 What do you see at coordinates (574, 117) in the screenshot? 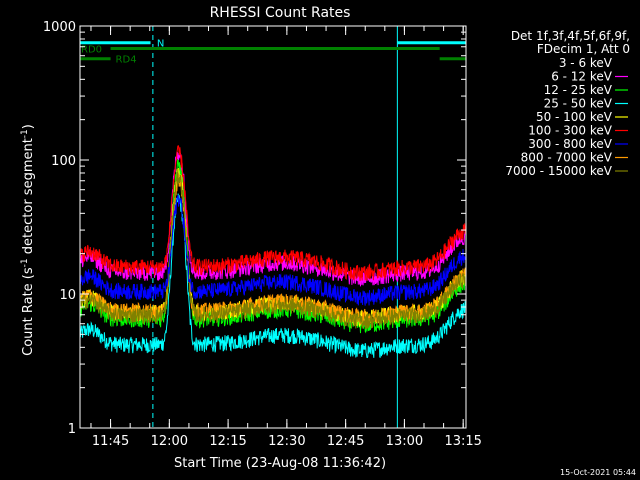
I see `legend-label: 50 - 100 keV` at bounding box center [574, 117].